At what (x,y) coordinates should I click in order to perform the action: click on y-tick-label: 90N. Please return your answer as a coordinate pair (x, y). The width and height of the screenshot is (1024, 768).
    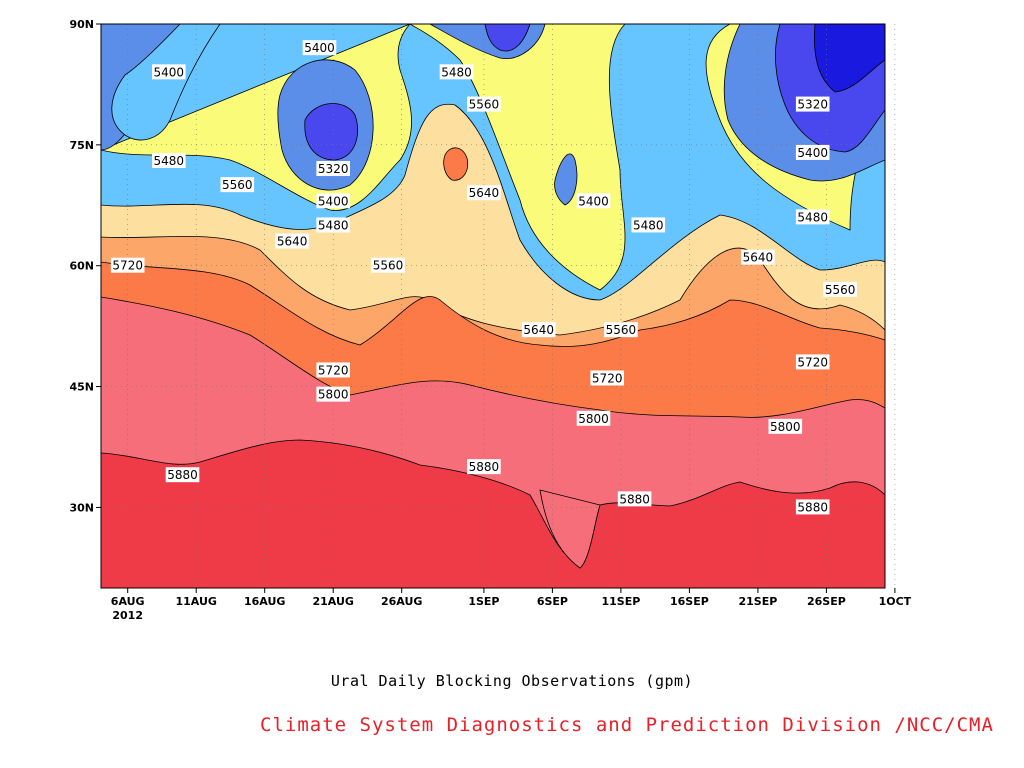
    Looking at the image, I should click on (81, 24).